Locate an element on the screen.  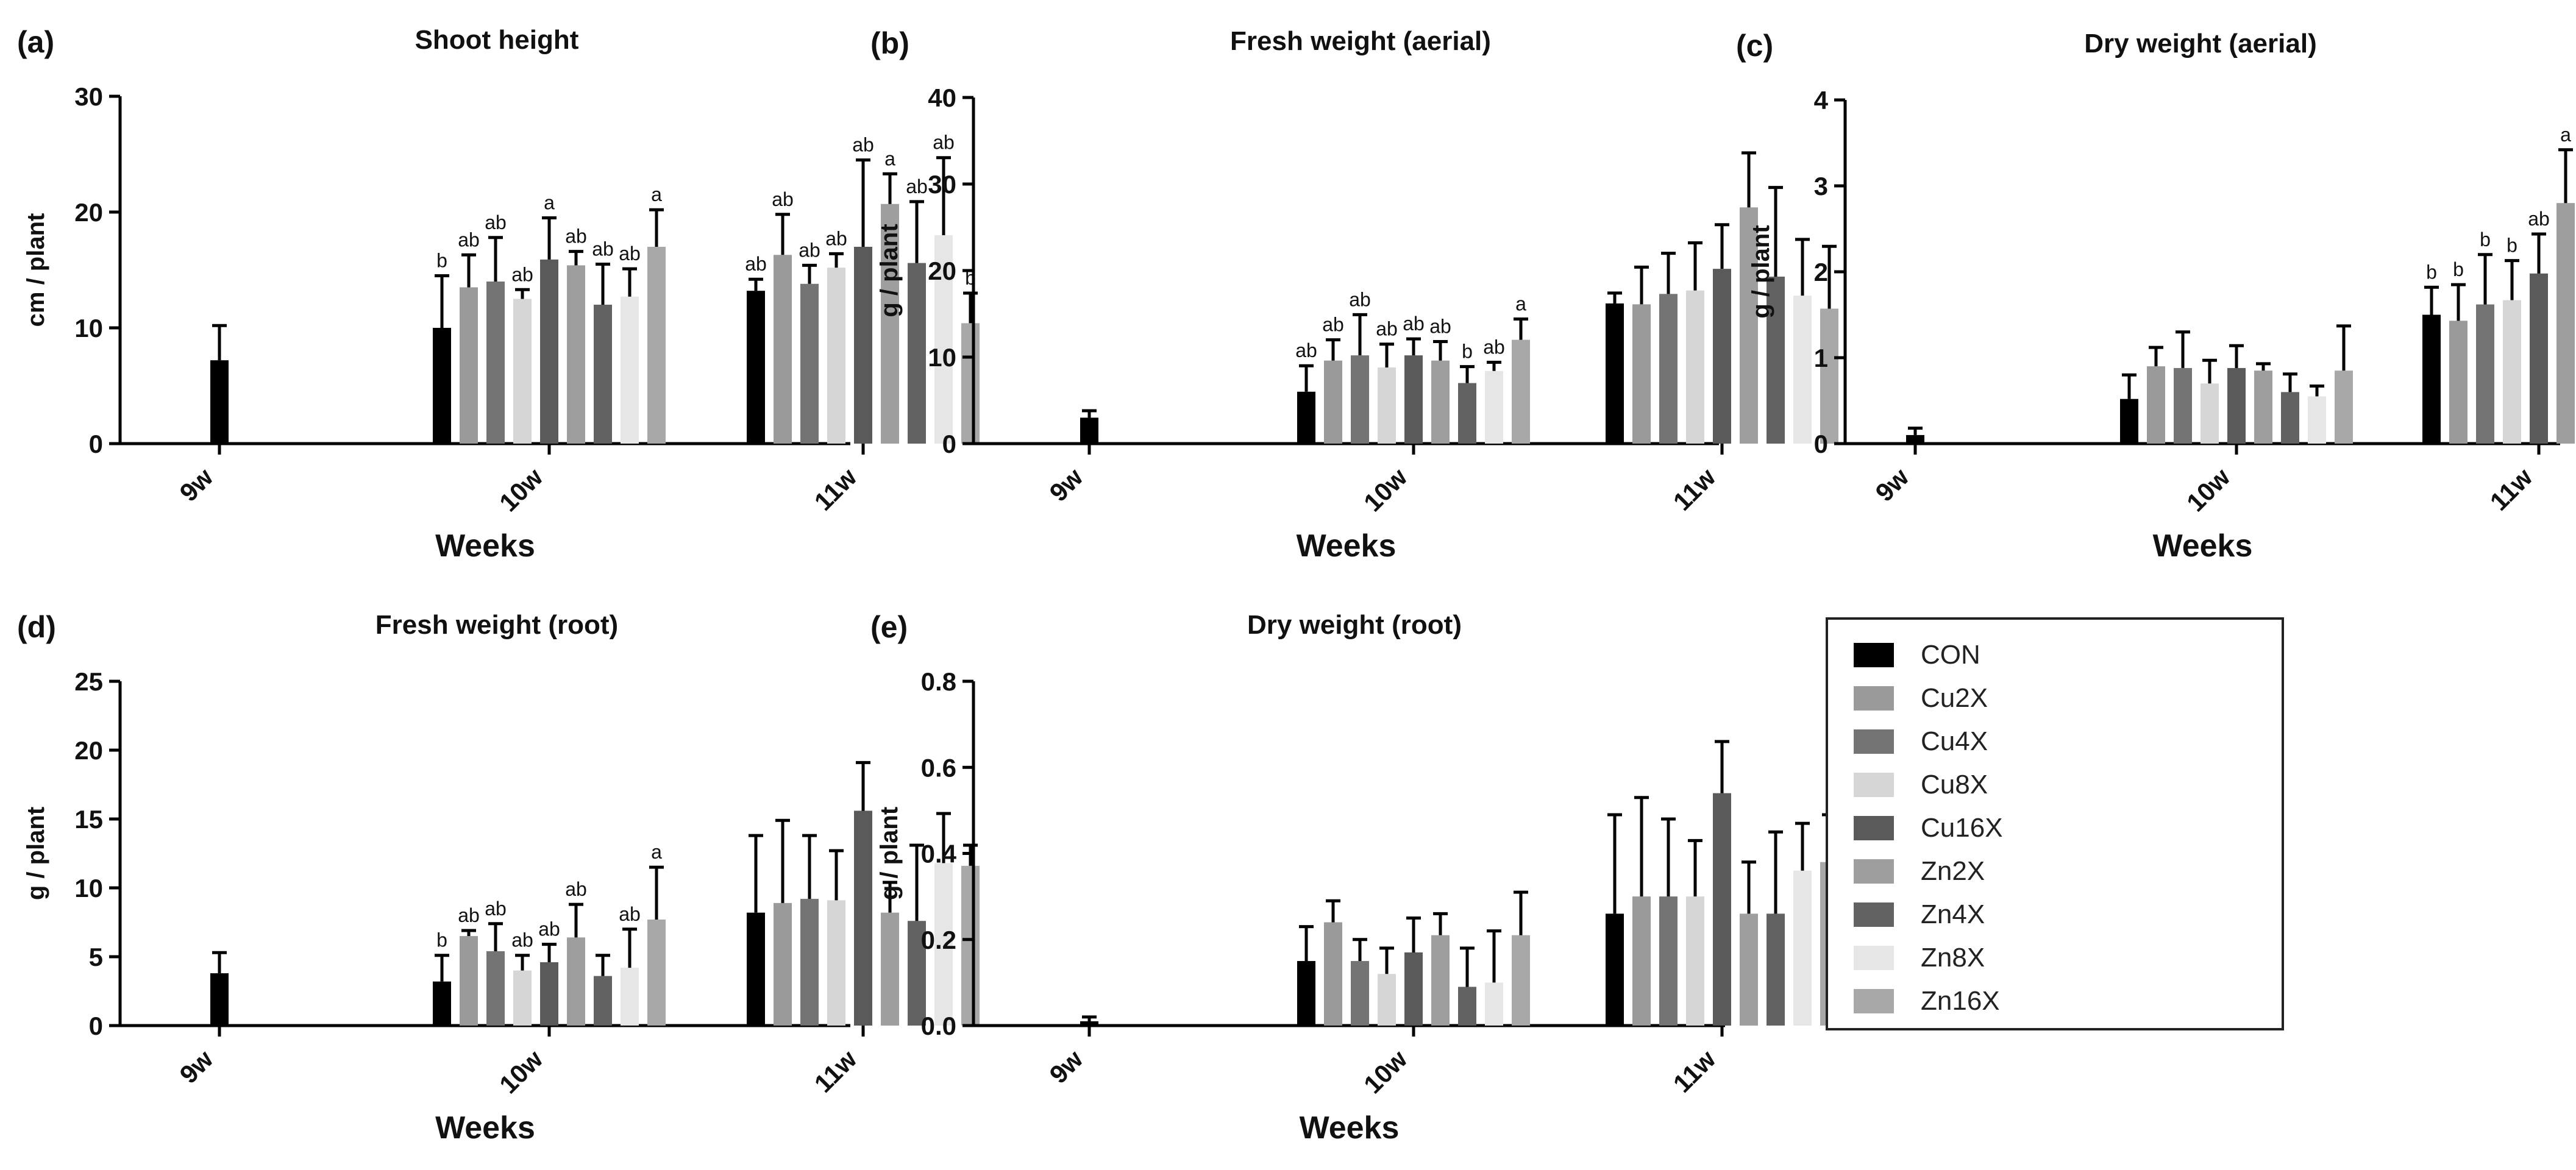
legend-item: Cu16X is located at coordinates (1928, 828).